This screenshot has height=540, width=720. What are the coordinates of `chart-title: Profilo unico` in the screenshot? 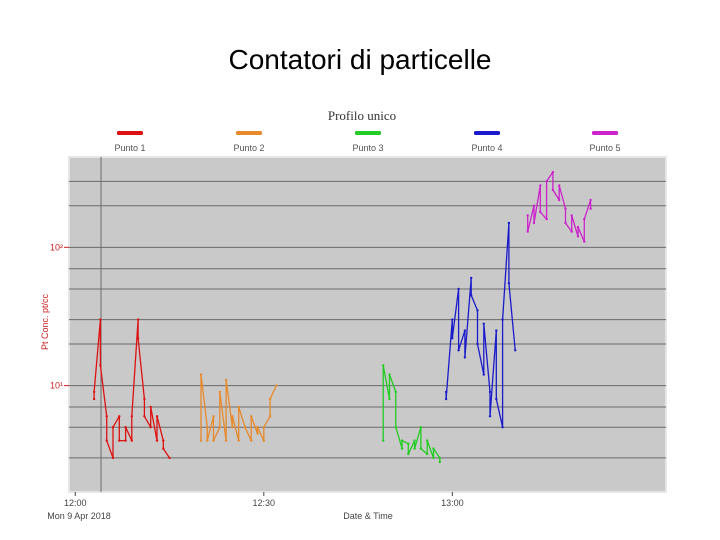 It's located at (362, 115).